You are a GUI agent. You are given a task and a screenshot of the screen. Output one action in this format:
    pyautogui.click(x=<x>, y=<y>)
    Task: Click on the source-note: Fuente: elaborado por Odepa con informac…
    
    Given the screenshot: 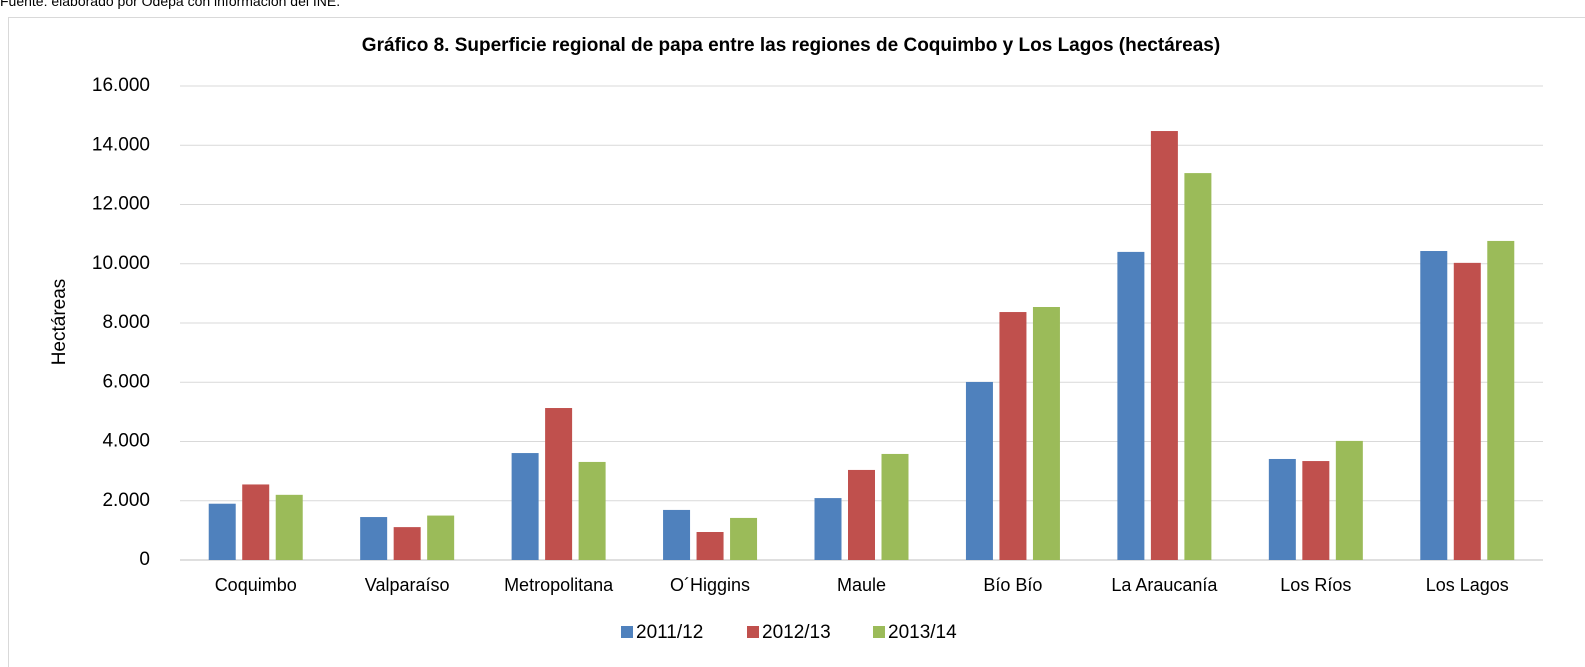 What is the action you would take?
    pyautogui.click(x=170, y=4)
    